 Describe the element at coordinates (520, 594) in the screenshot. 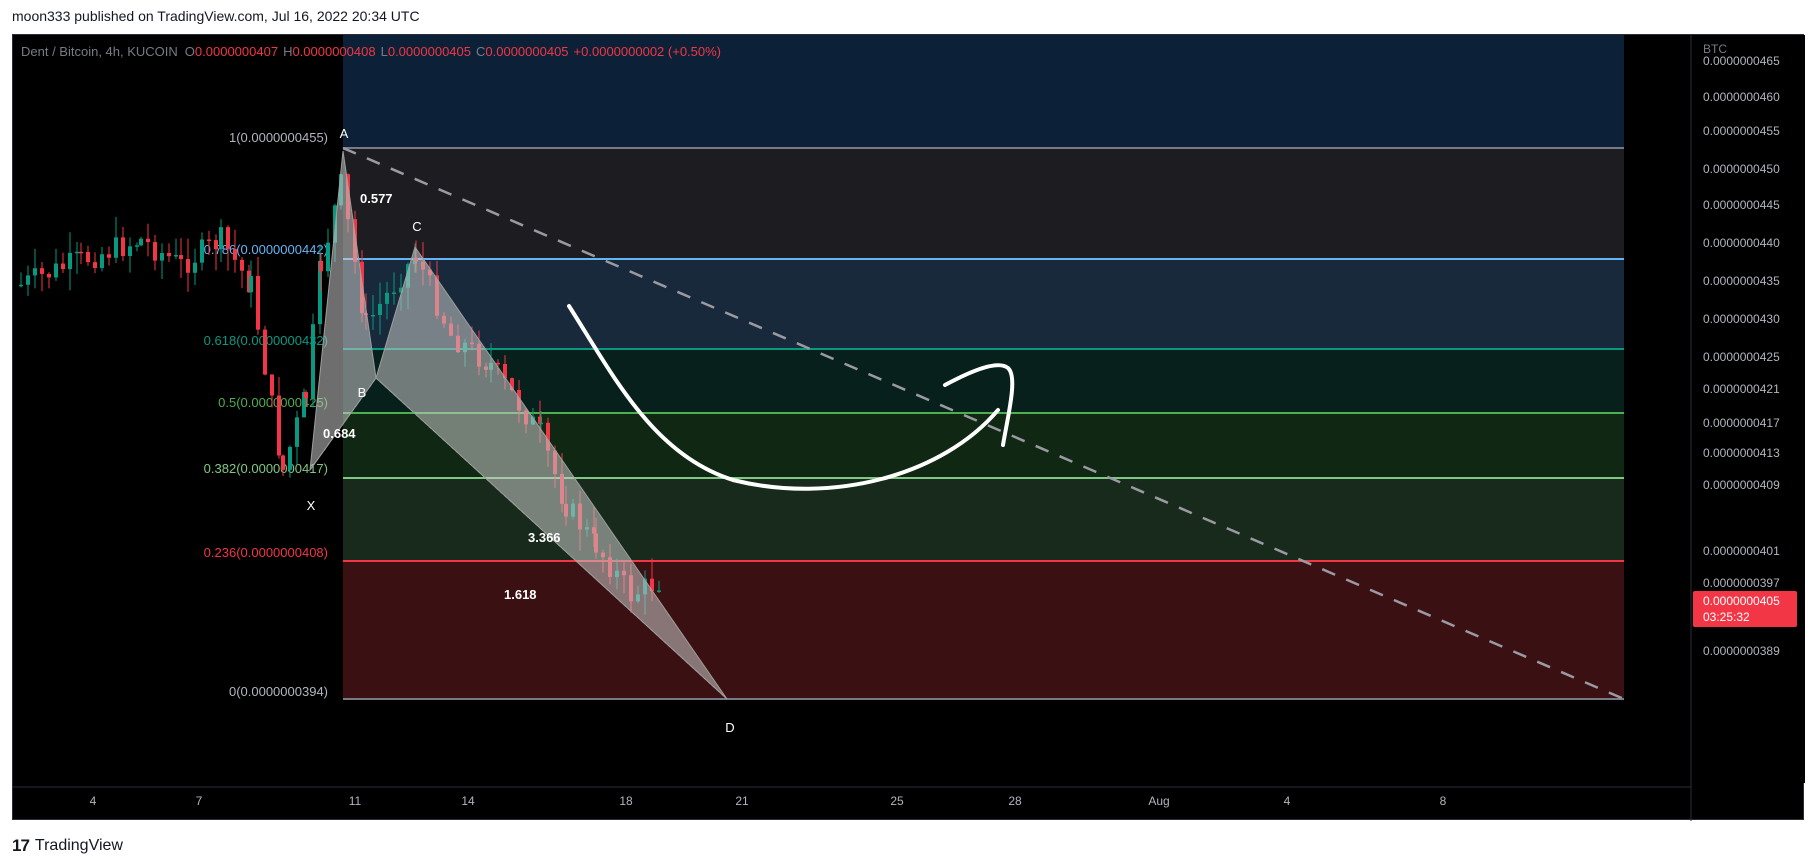

I see `ratio-label-xd: 1.618` at that location.